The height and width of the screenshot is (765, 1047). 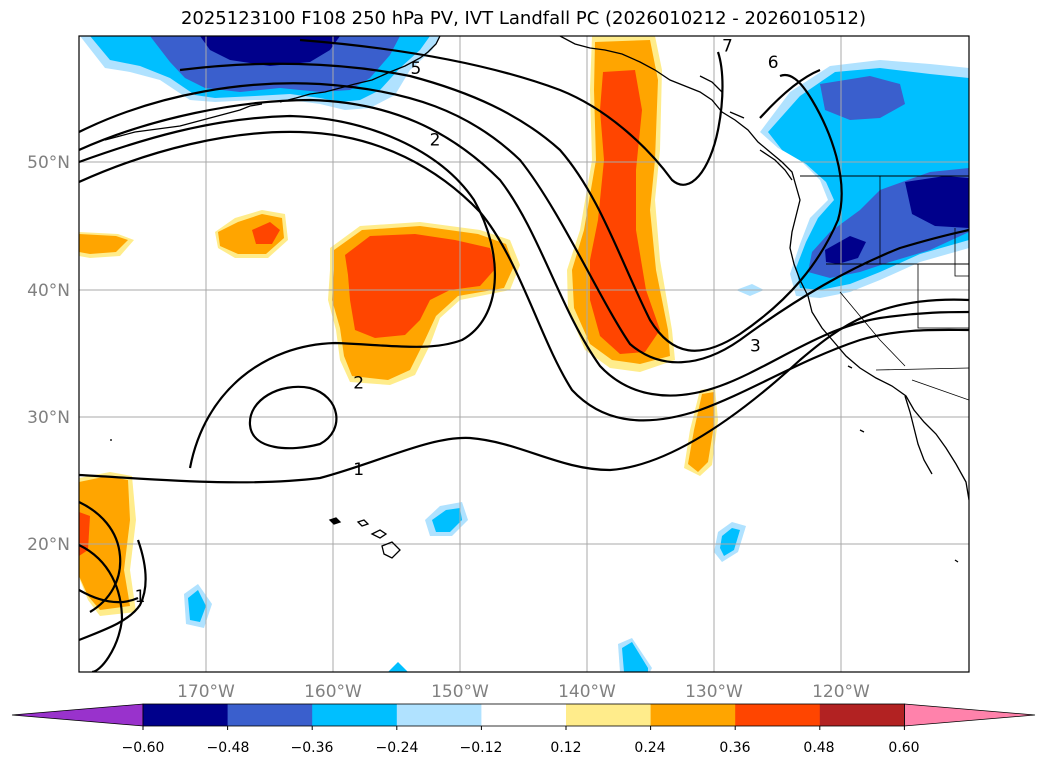 What do you see at coordinates (818, 748) in the screenshot?
I see `colorbar-tick-label: 0.48` at bounding box center [818, 748].